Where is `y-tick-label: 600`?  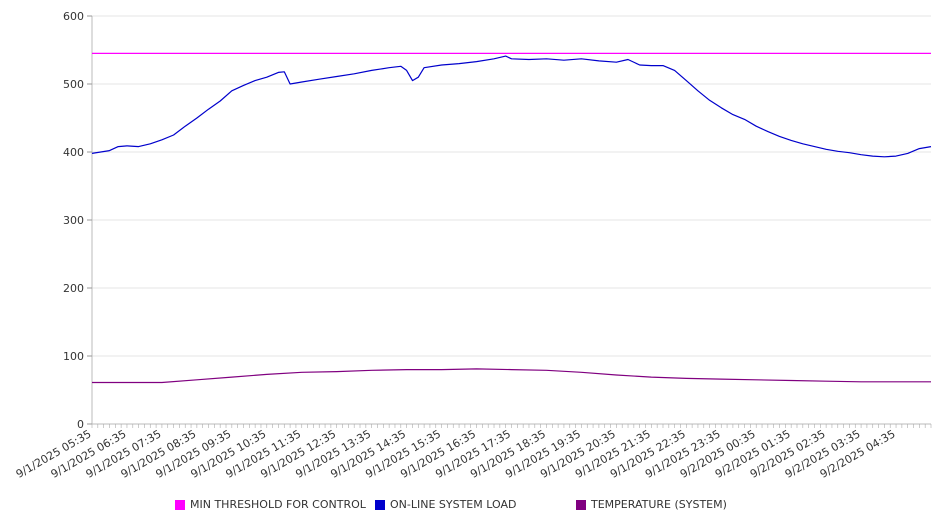
y-tick-label: 600 is located at coordinates (73, 16).